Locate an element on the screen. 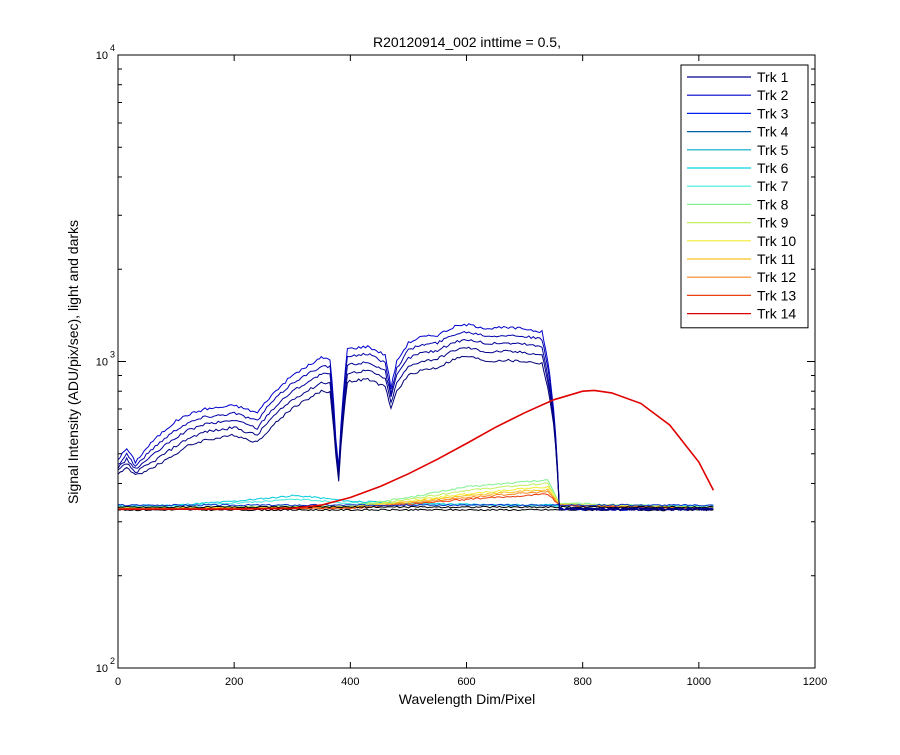  y-tick-exponent: 3 is located at coordinates (112, 355).